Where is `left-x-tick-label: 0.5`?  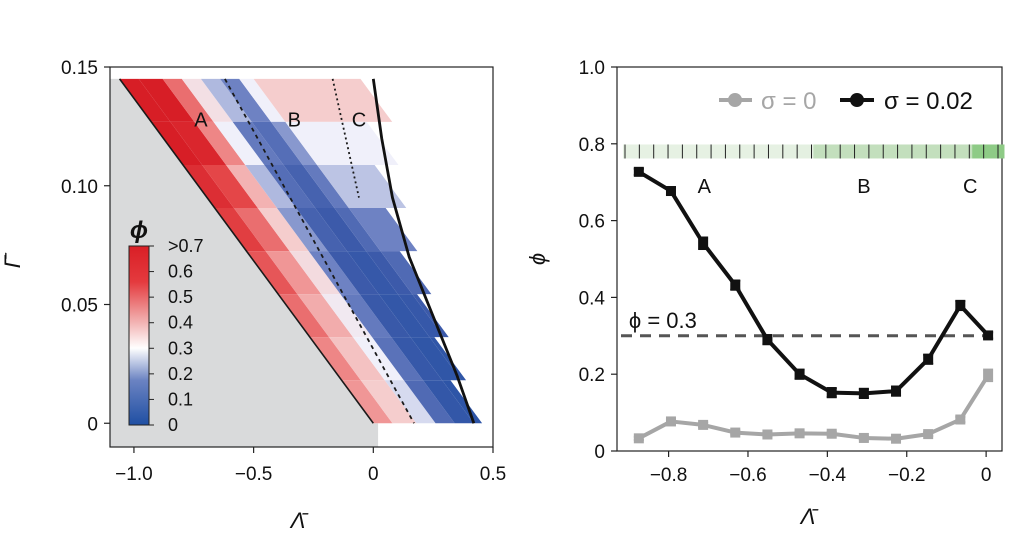
left-x-tick-label: 0.5 is located at coordinates (493, 474).